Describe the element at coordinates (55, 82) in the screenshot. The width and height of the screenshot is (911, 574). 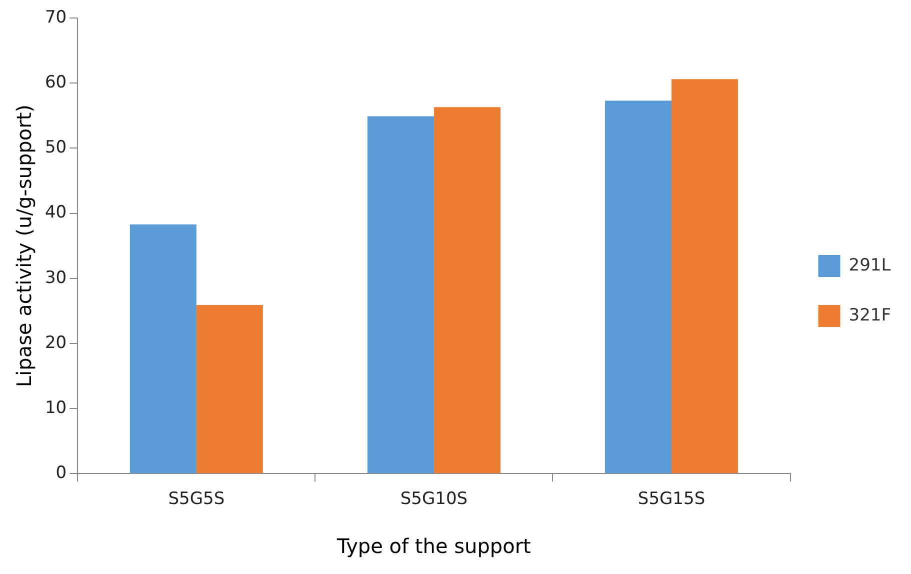
I see `y-tick-label: 60` at that location.